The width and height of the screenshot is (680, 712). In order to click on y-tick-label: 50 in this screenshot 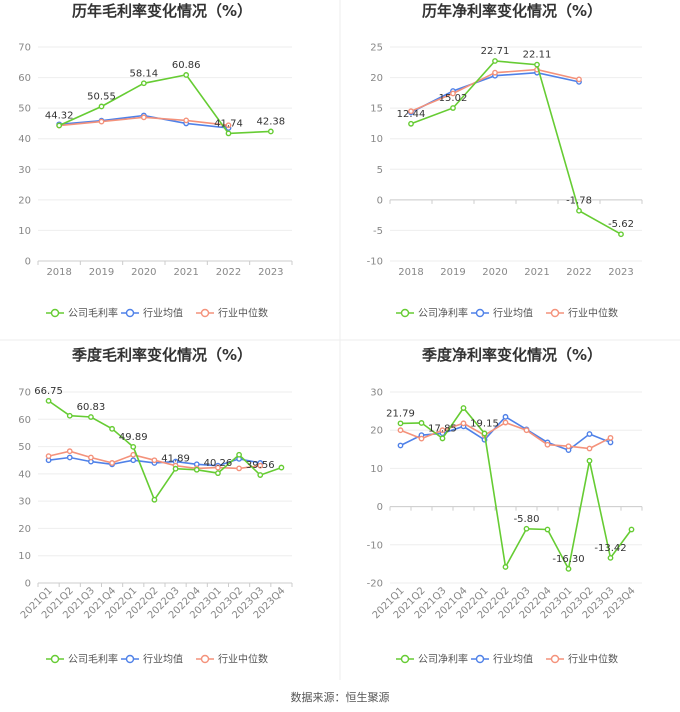, I will do `click(24, 447)`.